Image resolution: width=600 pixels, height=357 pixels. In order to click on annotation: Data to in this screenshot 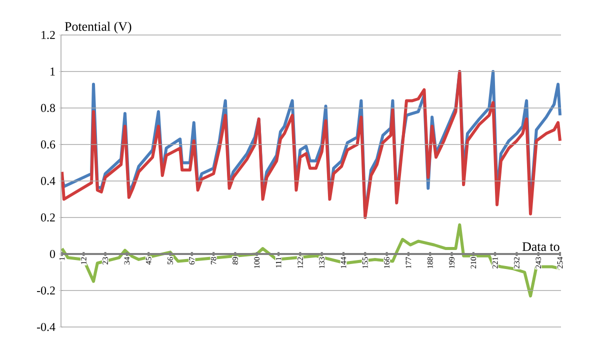, I will do `click(541, 246)`.